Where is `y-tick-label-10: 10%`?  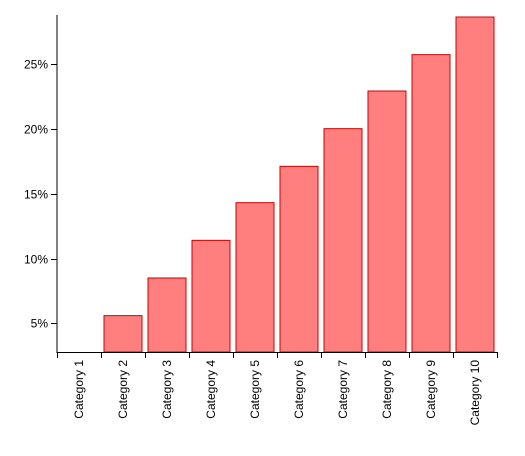 y-tick-label-10: 10% is located at coordinates (36, 260).